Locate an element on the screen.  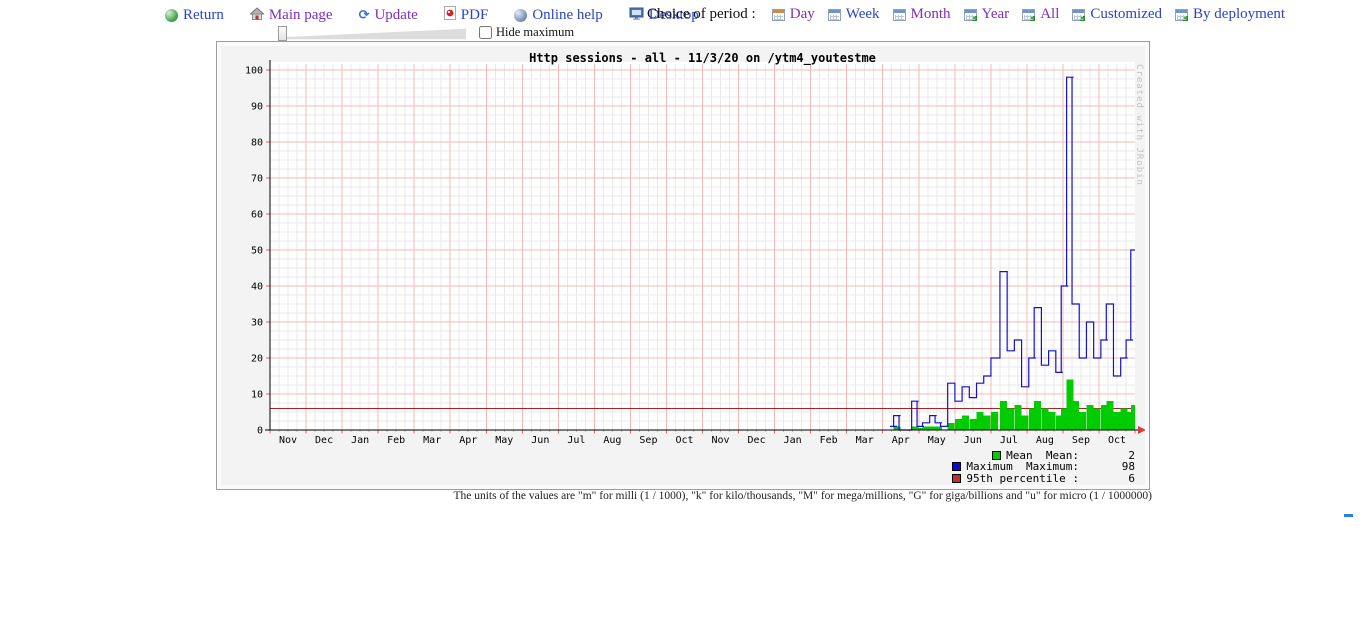
pdf-label: PDF is located at coordinates (474, 15).